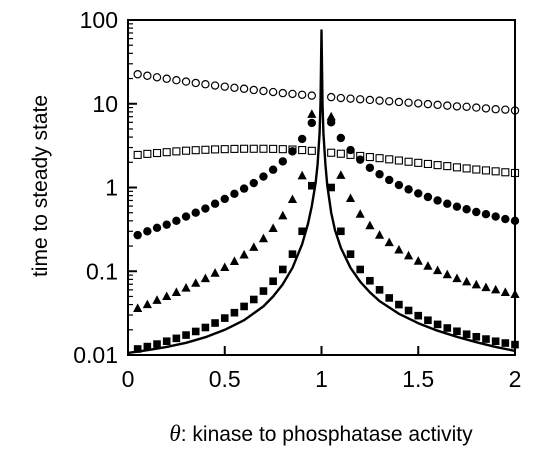 Image resolution: width=554 pixels, height=450 pixels. I want to click on x-tick-label: 0, so click(128, 379).